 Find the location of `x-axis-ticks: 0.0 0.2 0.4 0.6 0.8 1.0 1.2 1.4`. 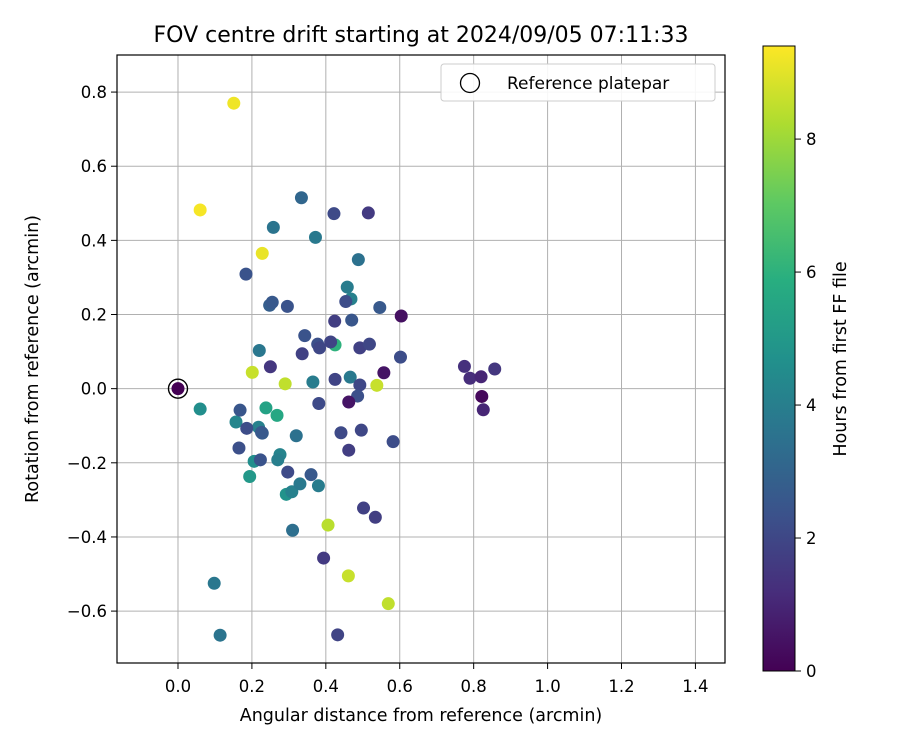

x-axis-ticks: 0.0 0.2 0.4 0.6 0.8 1.0 1.2 1.4 is located at coordinates (437, 679).